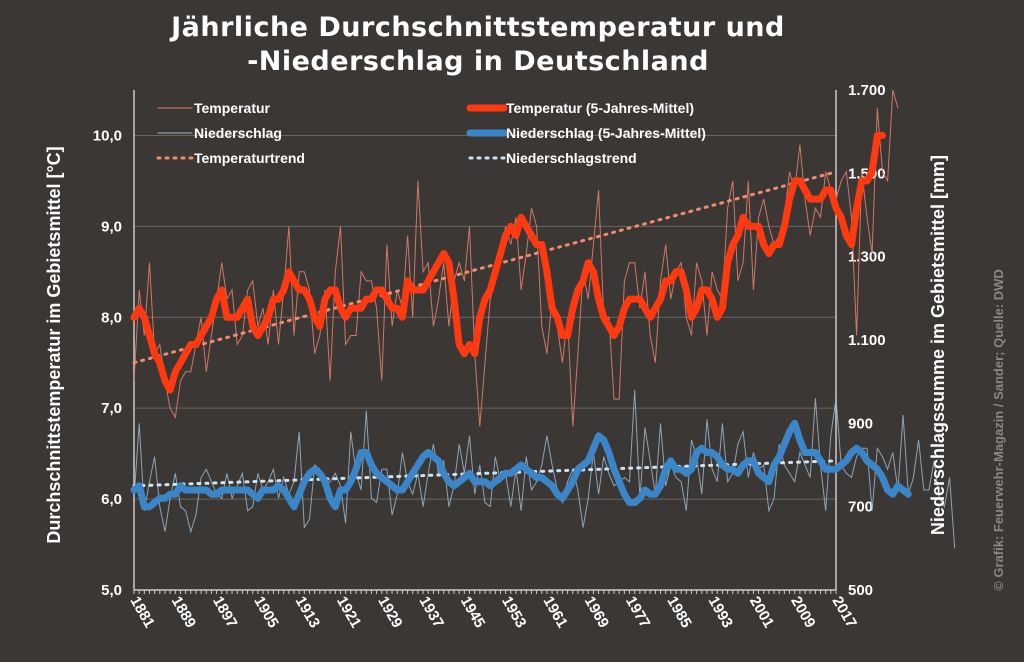 This screenshot has height=662, width=1024. What do you see at coordinates (720, 612) in the screenshot?
I see `x-tick-label: 1993` at bounding box center [720, 612].